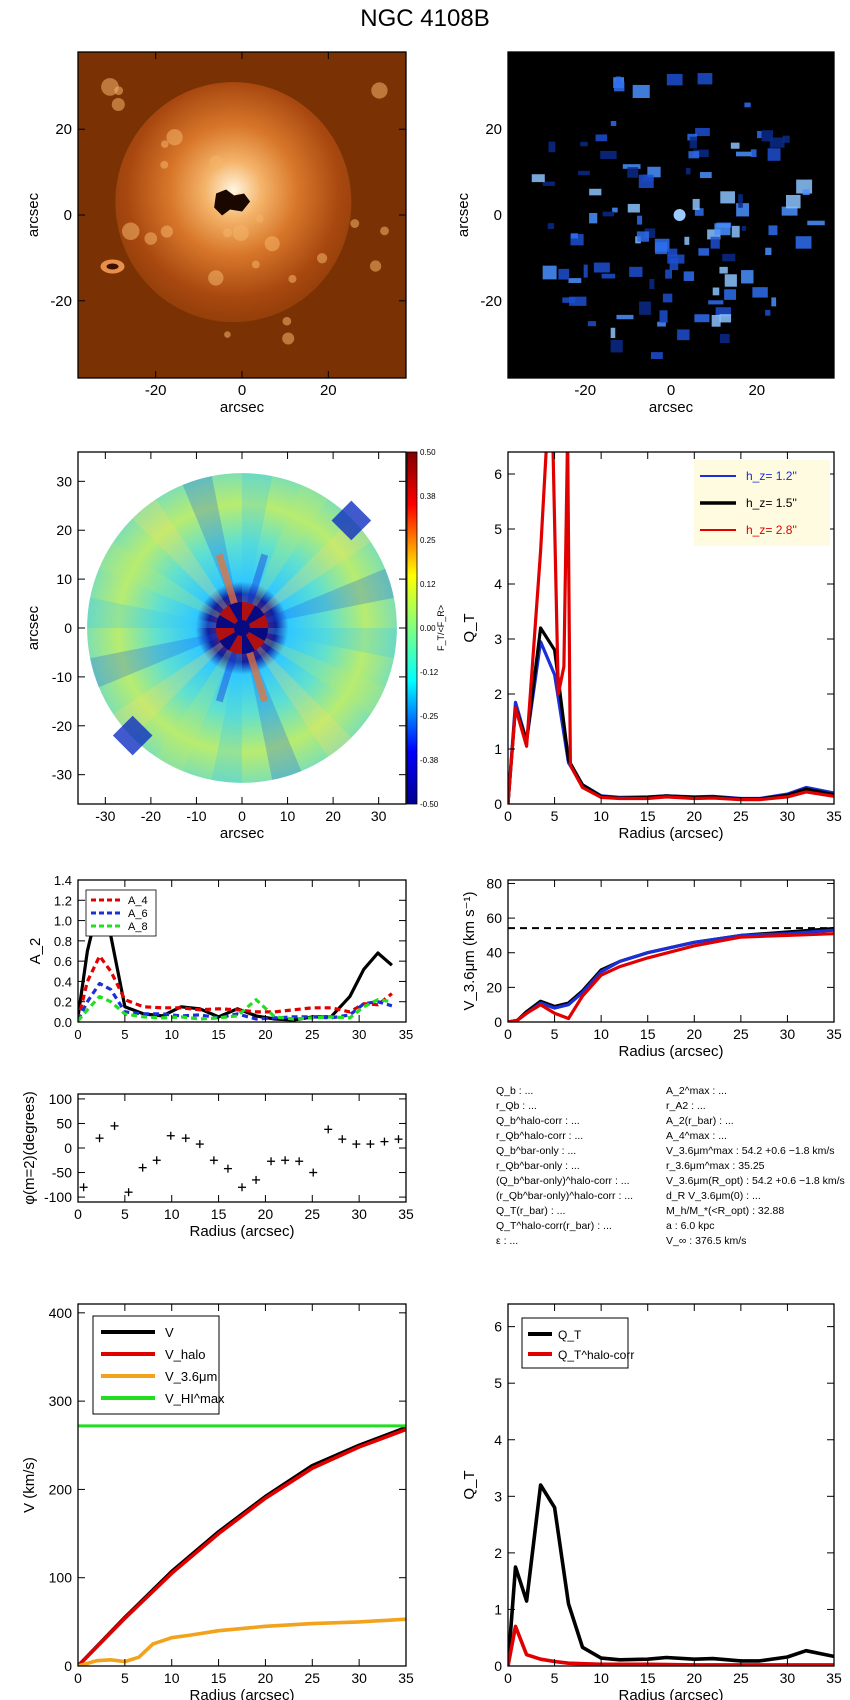 Image resolution: width=850 pixels, height=1700 pixels. What do you see at coordinates (429, 760) in the screenshot?
I see `colorbar-tick-label: -0.38` at bounding box center [429, 760].